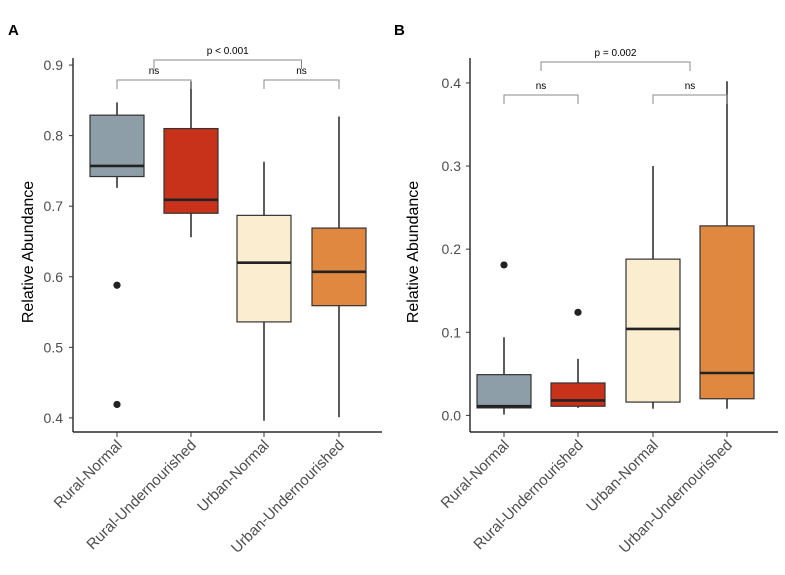 This screenshot has width=785, height=575. What do you see at coordinates (54, 347) in the screenshot?
I see `panel-a-y-tick-label: 0.5` at bounding box center [54, 347].